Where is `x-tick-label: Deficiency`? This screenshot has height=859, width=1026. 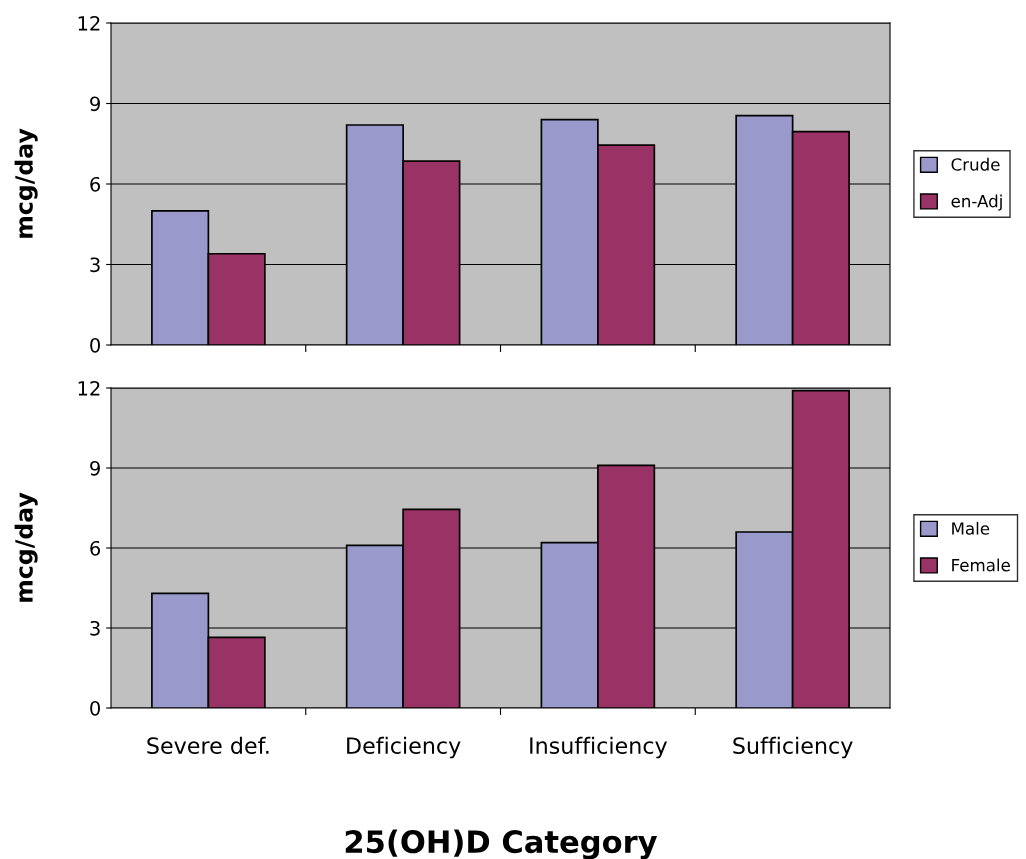
x-tick-label: Deficiency is located at coordinates (404, 747).